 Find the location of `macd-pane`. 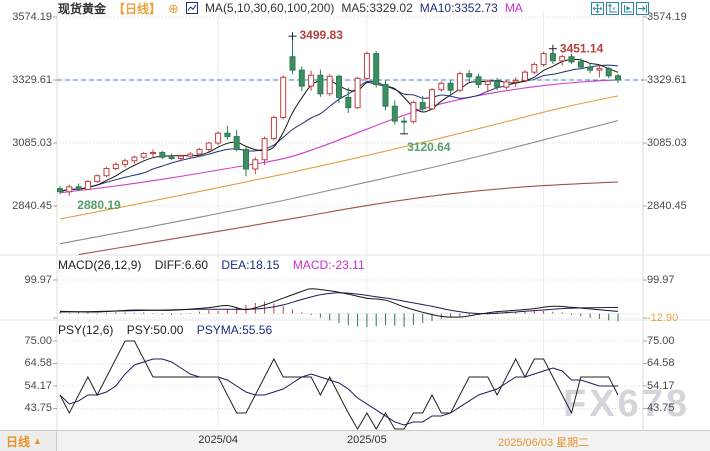

macd-pane is located at coordinates (350, 308).